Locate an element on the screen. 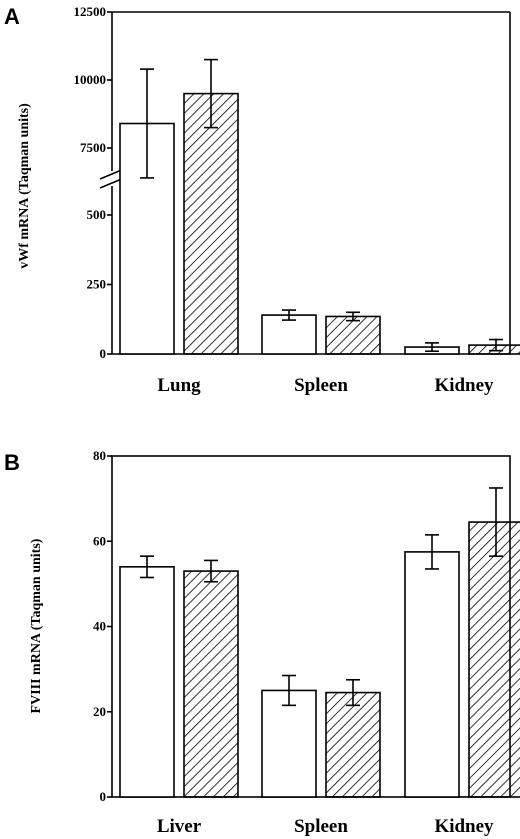 The width and height of the screenshot is (520, 839). y-tick-label: 40 is located at coordinates (99, 626).